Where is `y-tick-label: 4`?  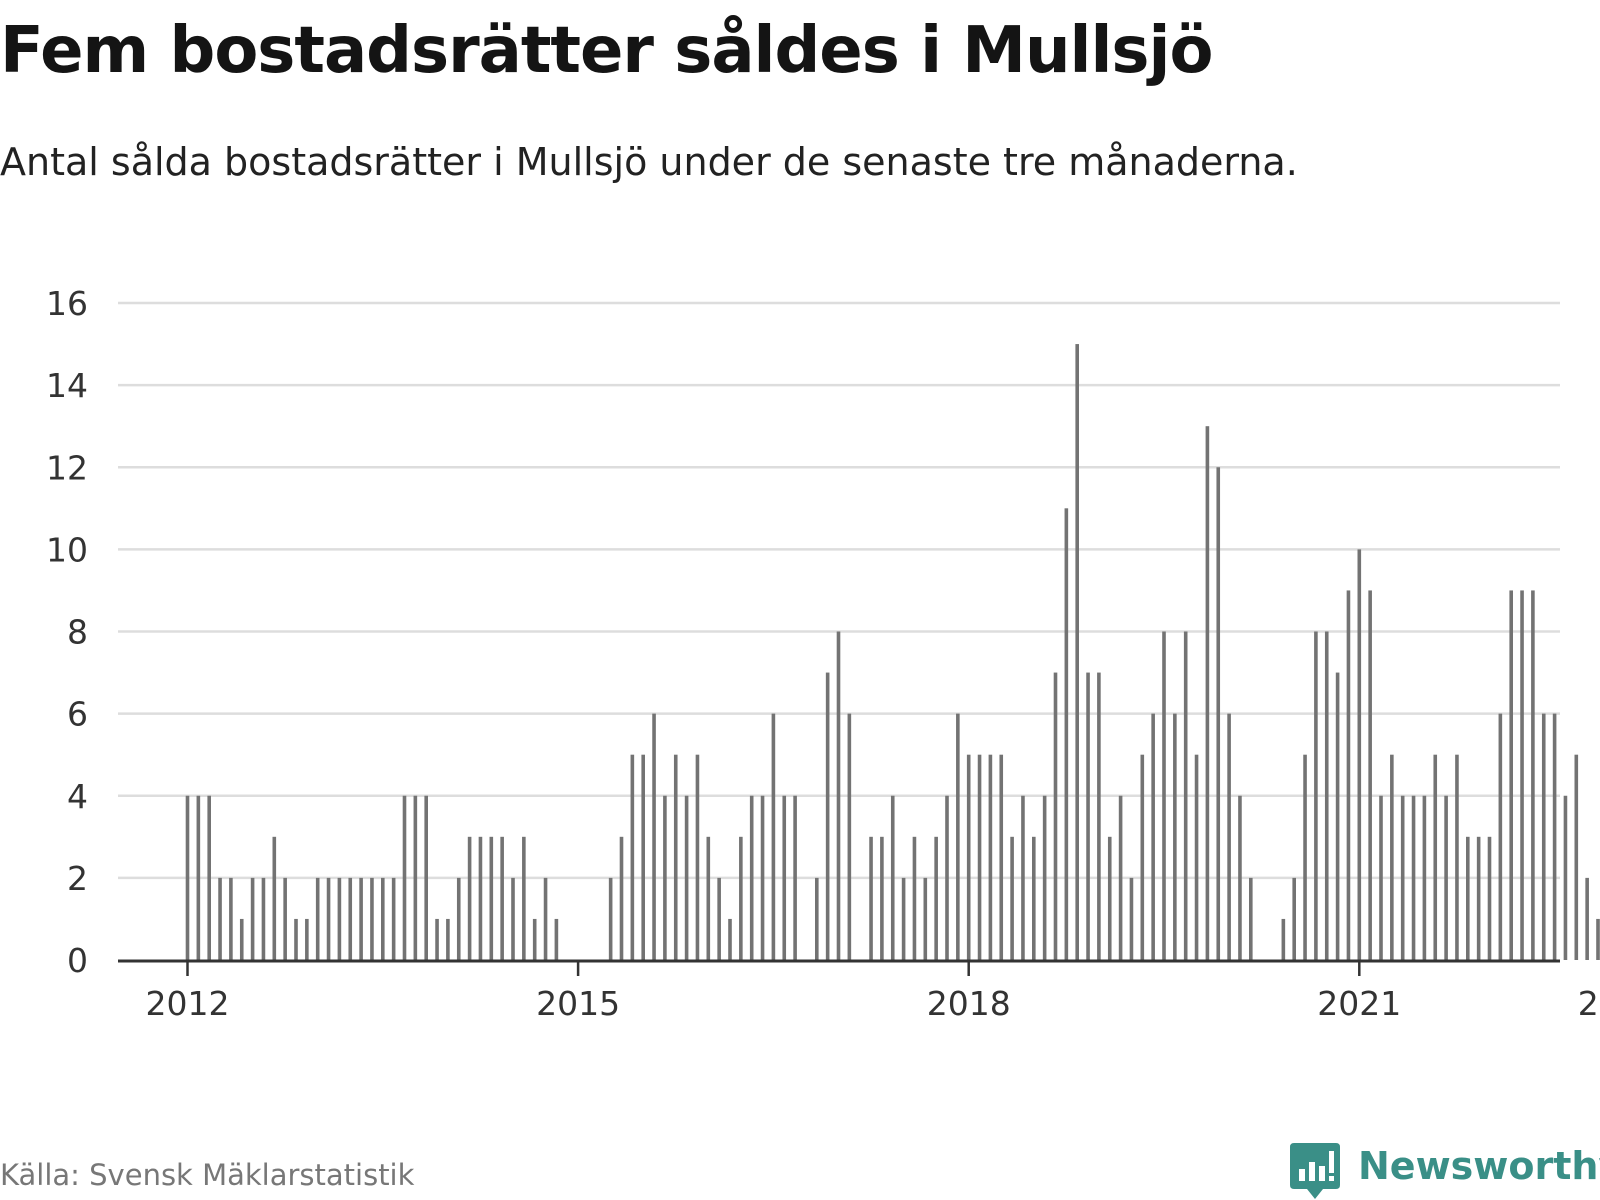
y-tick-label: 4 is located at coordinates (77, 796).